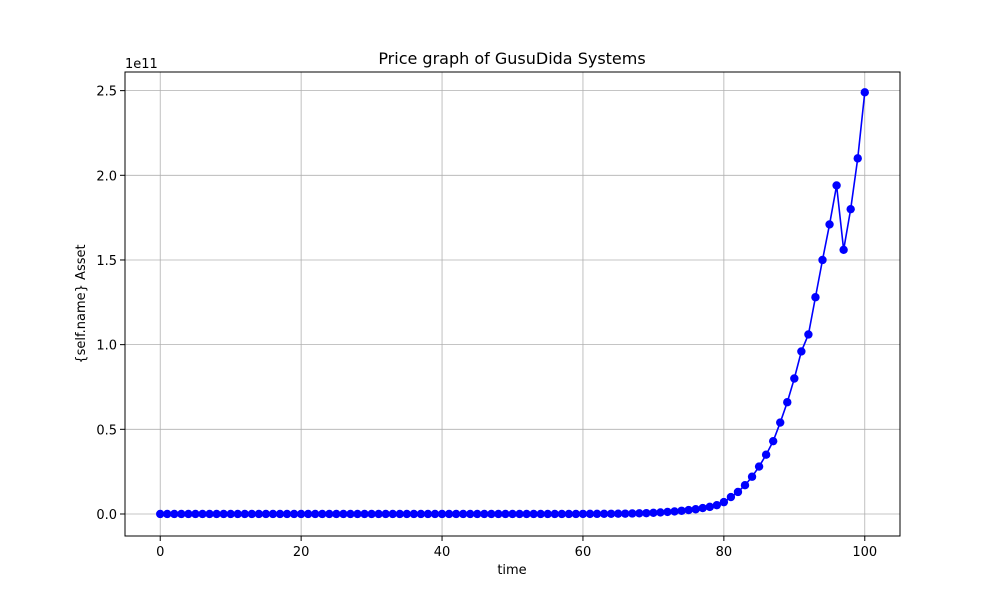  Describe the element at coordinates (511, 58) in the screenshot. I see `chart-title: Price graph of GusuDida Systems` at that location.